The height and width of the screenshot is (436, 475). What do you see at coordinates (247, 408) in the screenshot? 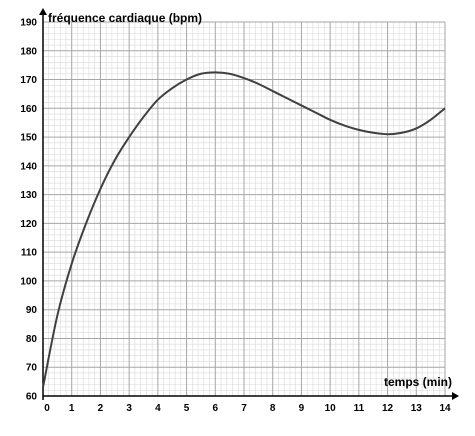
I see `x-tick-labels: 0 1 2 3 4 5 6 7 8 9 10 11 12 13 14` at bounding box center [247, 408].